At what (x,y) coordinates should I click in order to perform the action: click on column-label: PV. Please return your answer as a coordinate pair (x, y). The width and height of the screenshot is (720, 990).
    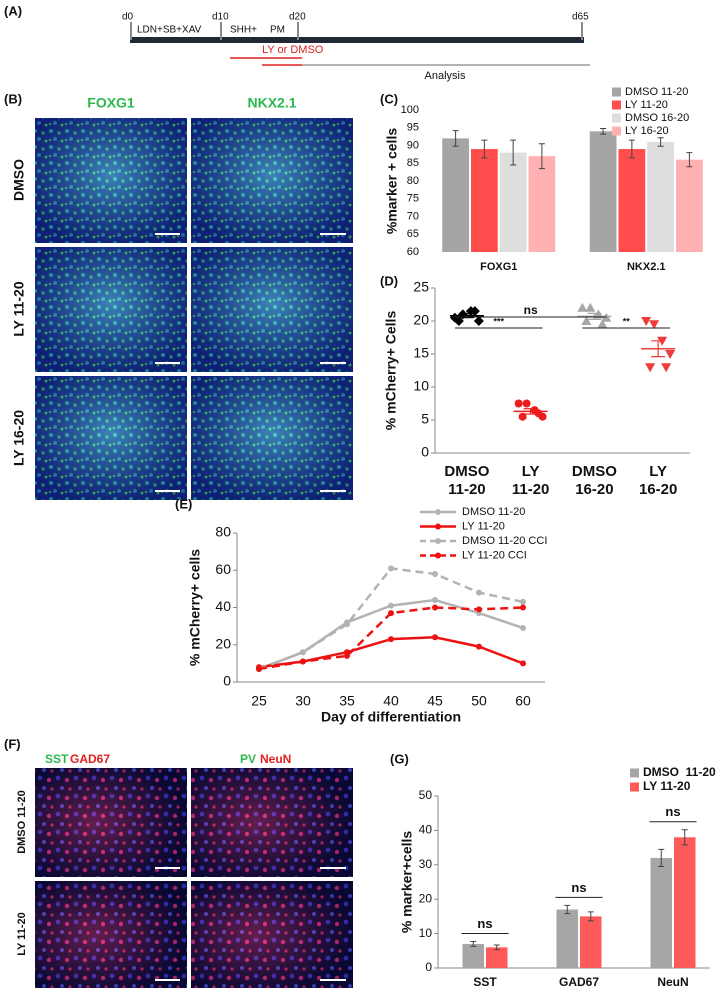
    Looking at the image, I should click on (248, 759).